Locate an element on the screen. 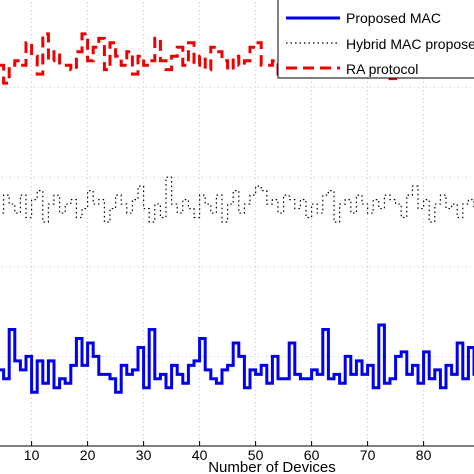  series-line-hybrid-mac-proposed-in is located at coordinates (237, 199).